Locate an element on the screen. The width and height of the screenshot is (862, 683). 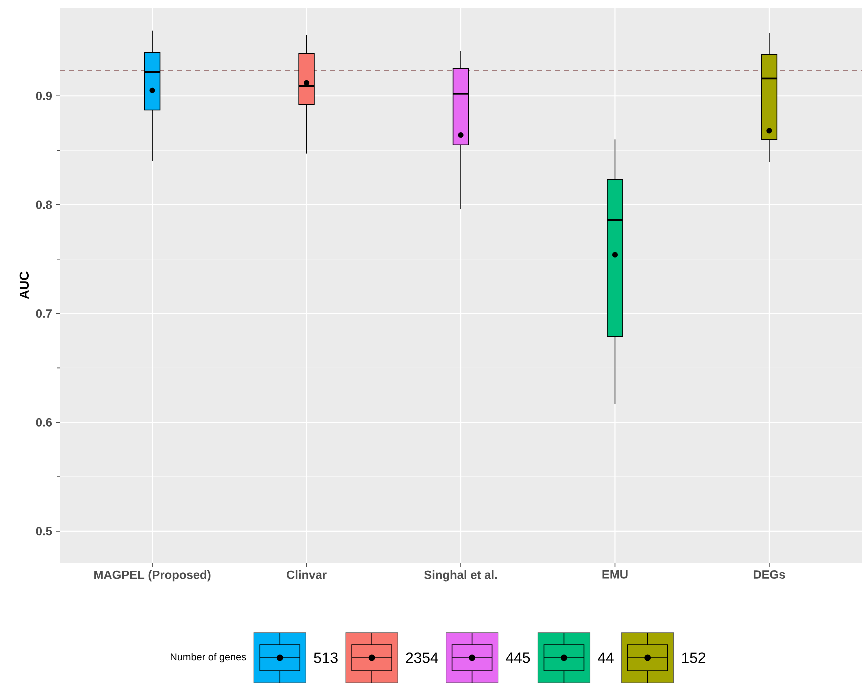
y-tick-label: 0.7 is located at coordinates (44, 314).